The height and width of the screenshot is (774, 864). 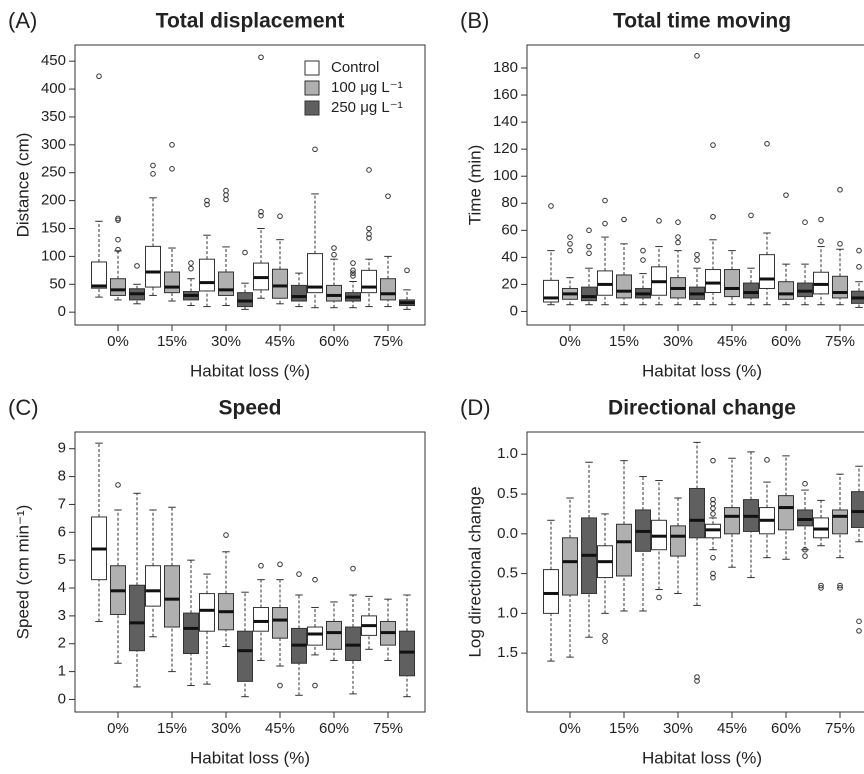 What do you see at coordinates (53, 172) in the screenshot?
I see `y-tick-label: 250` at bounding box center [53, 172].